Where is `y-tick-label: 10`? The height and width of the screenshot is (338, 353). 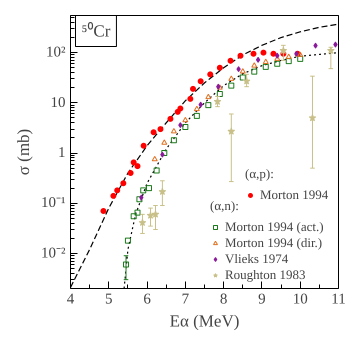 y-tick-label: 10 is located at coordinates (58, 102).